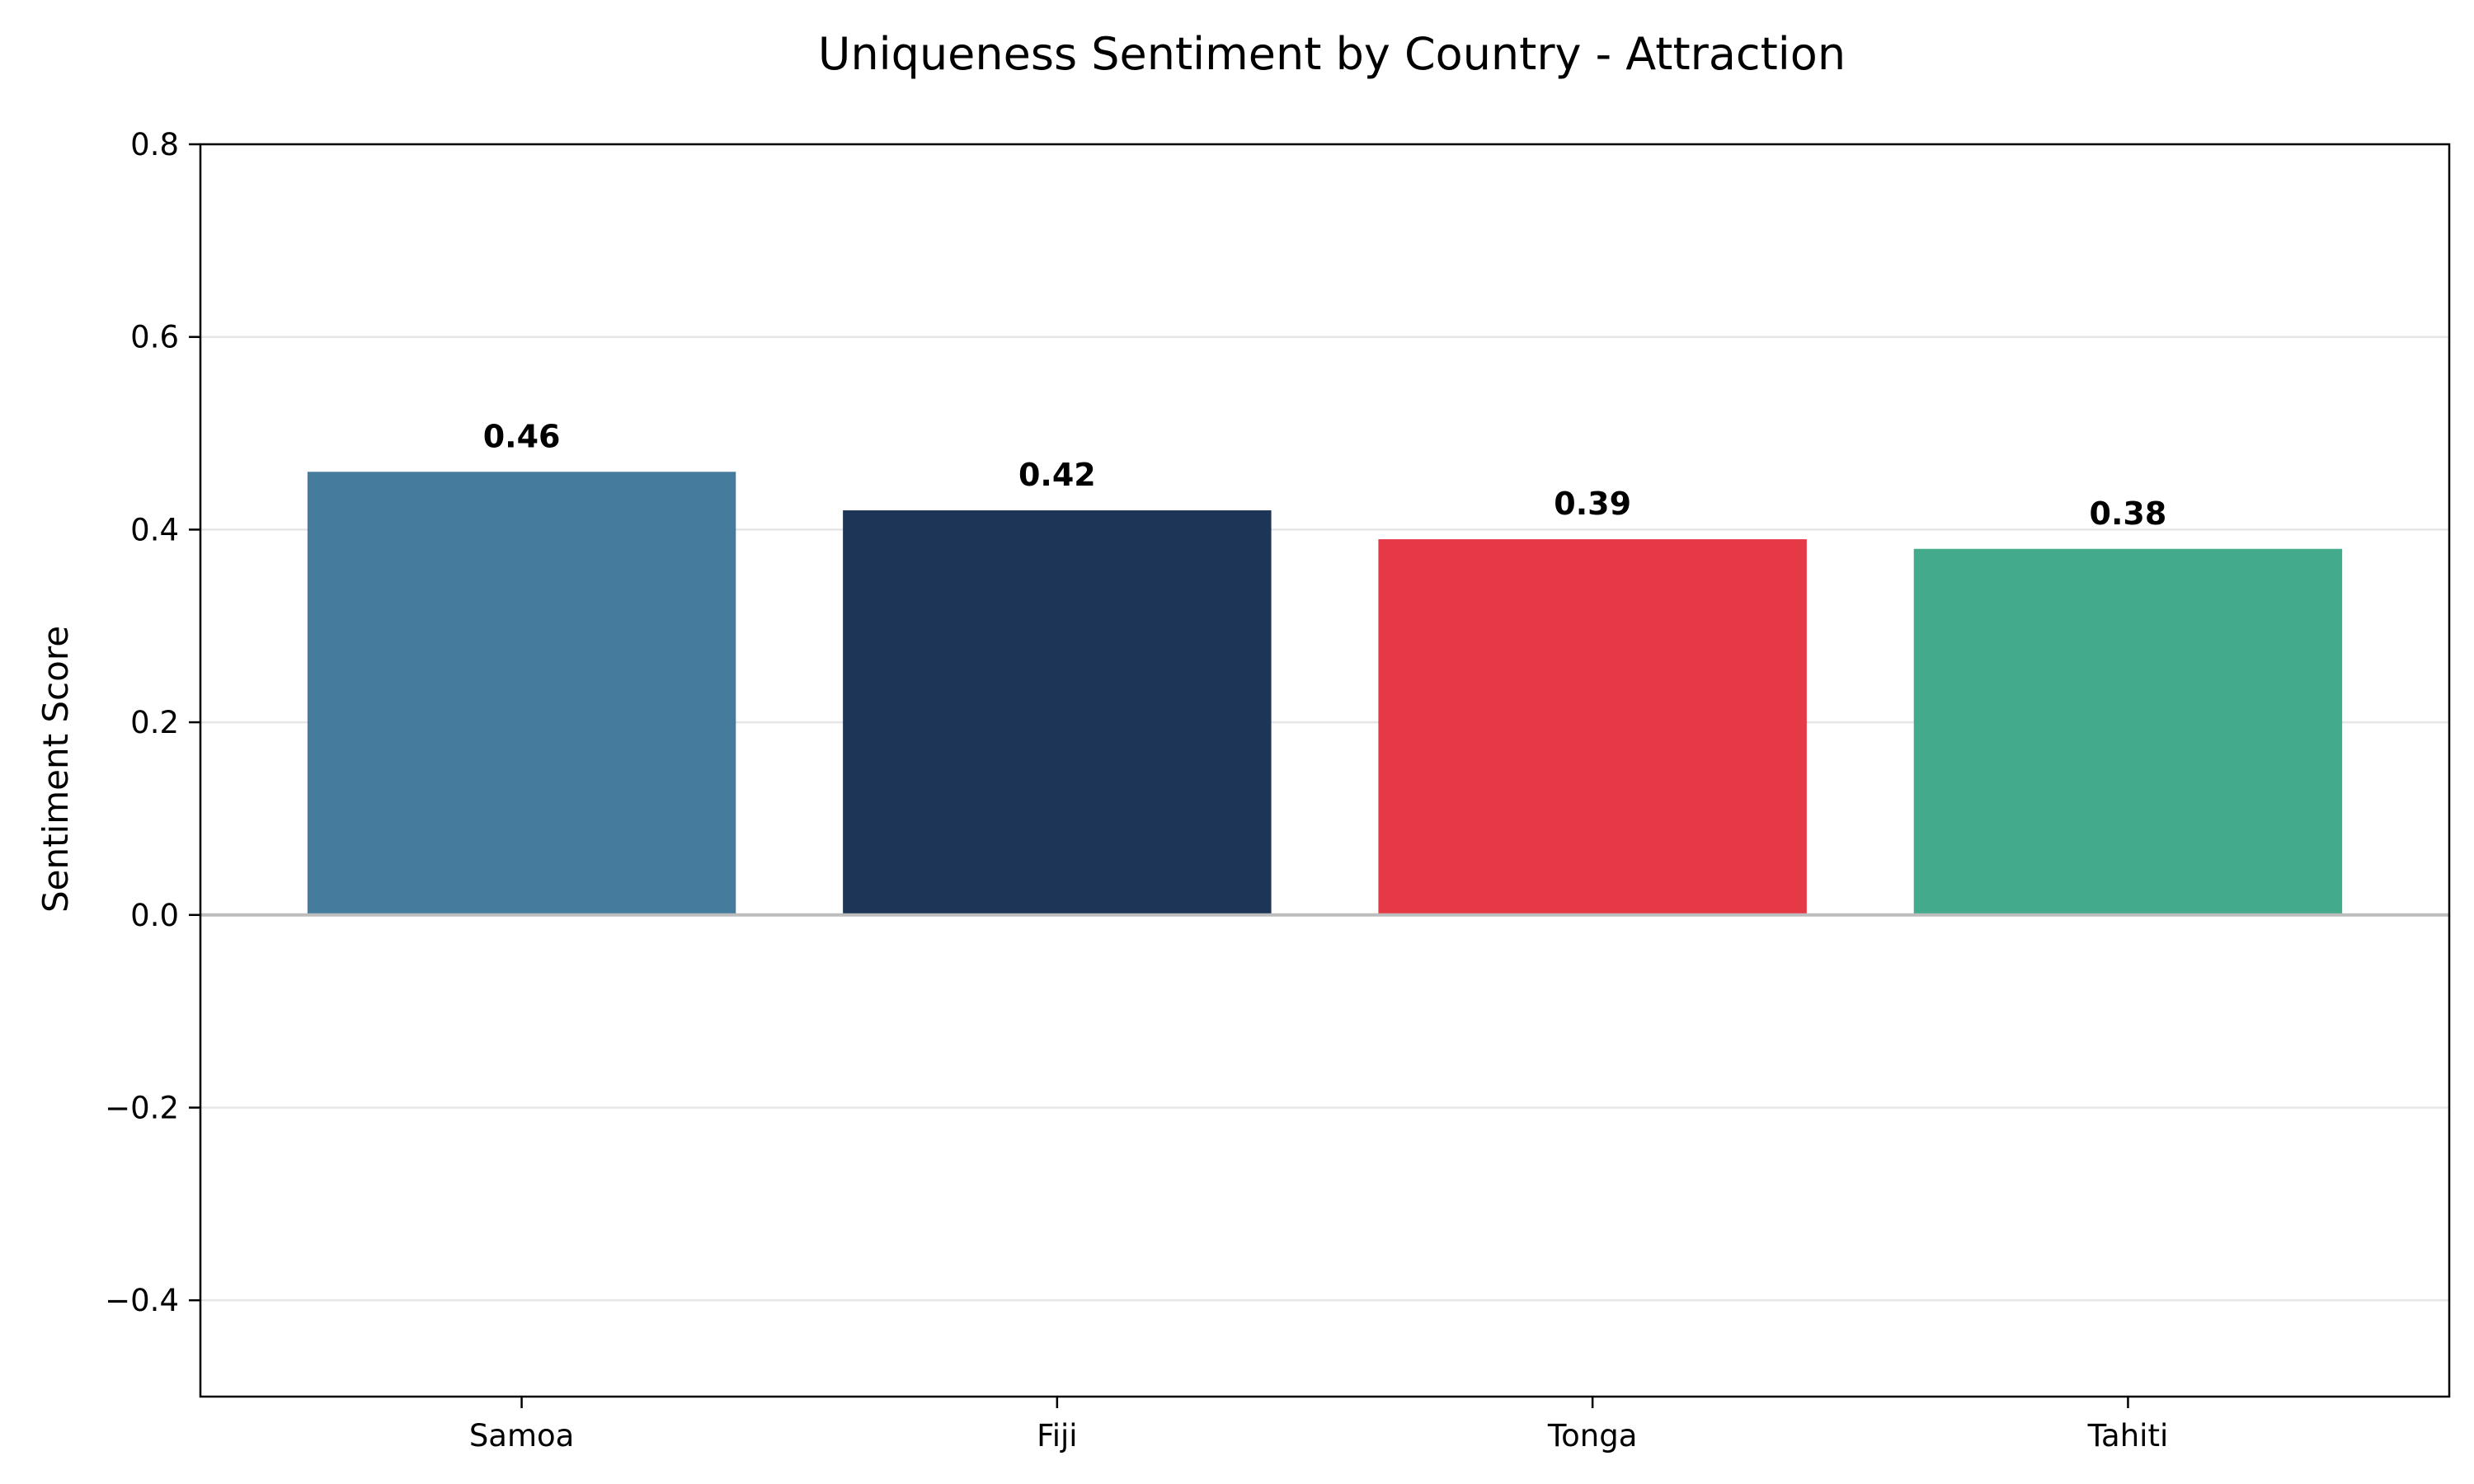 The height and width of the screenshot is (1484, 2474). I want to click on x-axis-ticks: Samoa Fiji Tonga Tahiti, so click(1318, 1425).